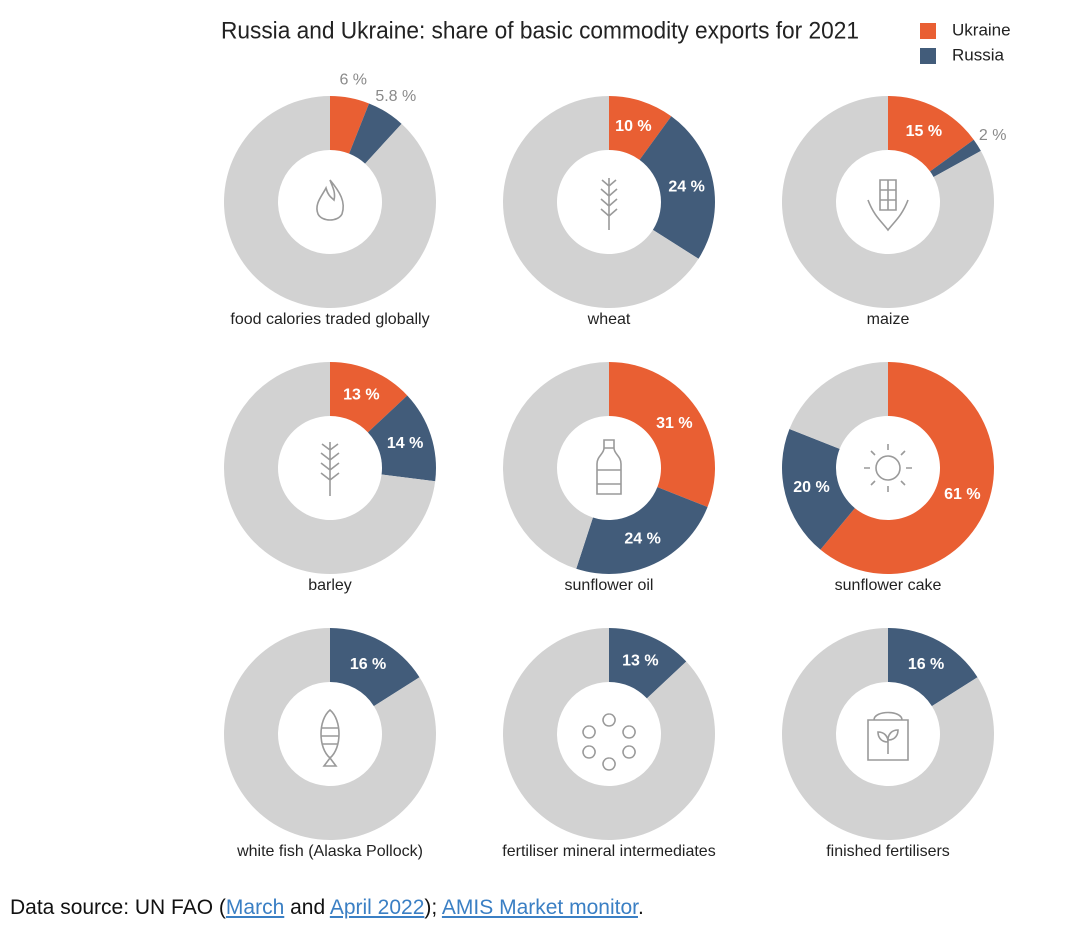 This screenshot has height=935, width=1073. What do you see at coordinates (307, 907) in the screenshot?
I see `source-text: and` at bounding box center [307, 907].